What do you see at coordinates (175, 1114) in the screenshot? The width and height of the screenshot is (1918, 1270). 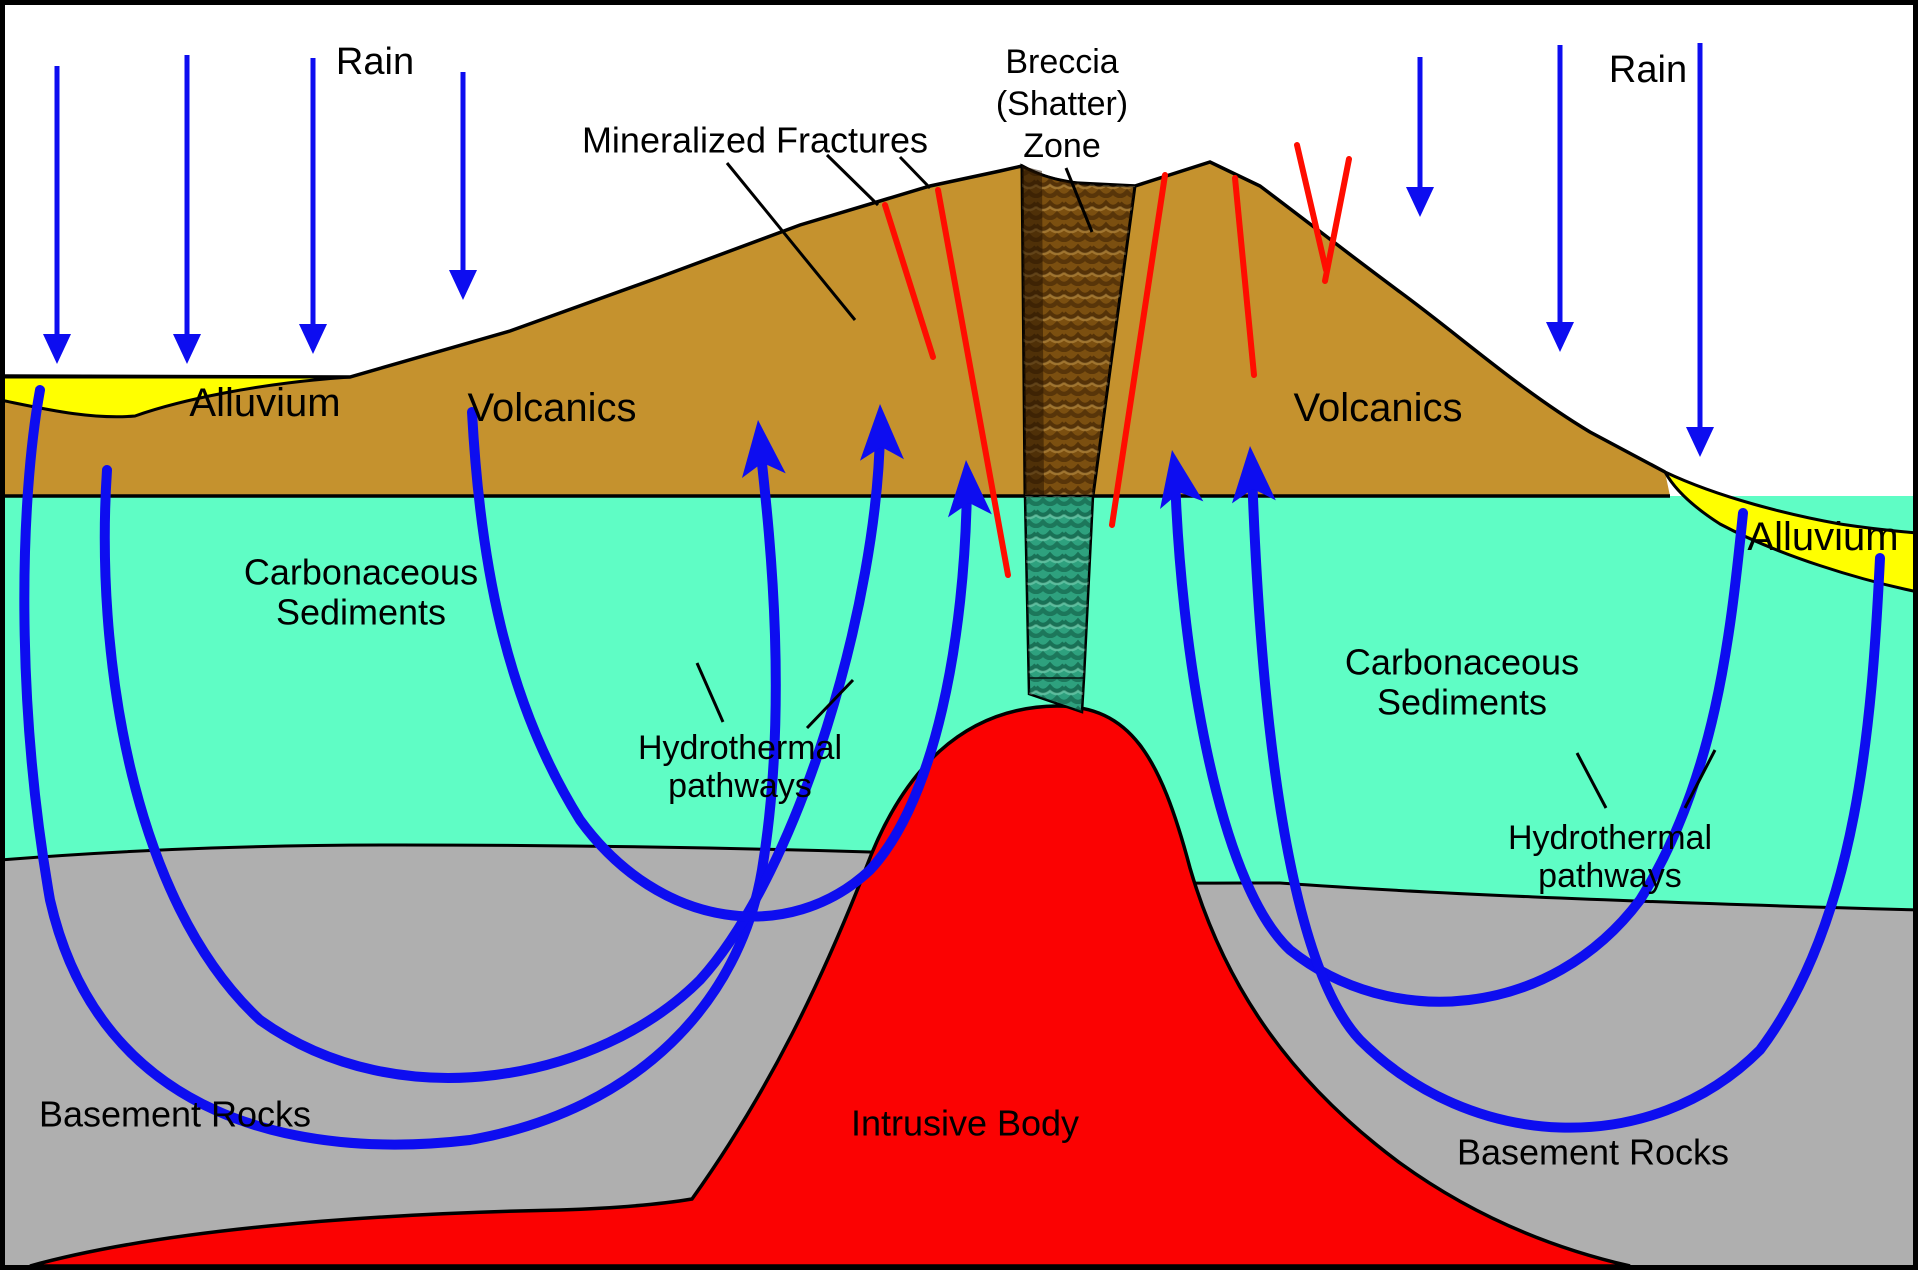 I see `basement-label-left: Basement Rocks` at bounding box center [175, 1114].